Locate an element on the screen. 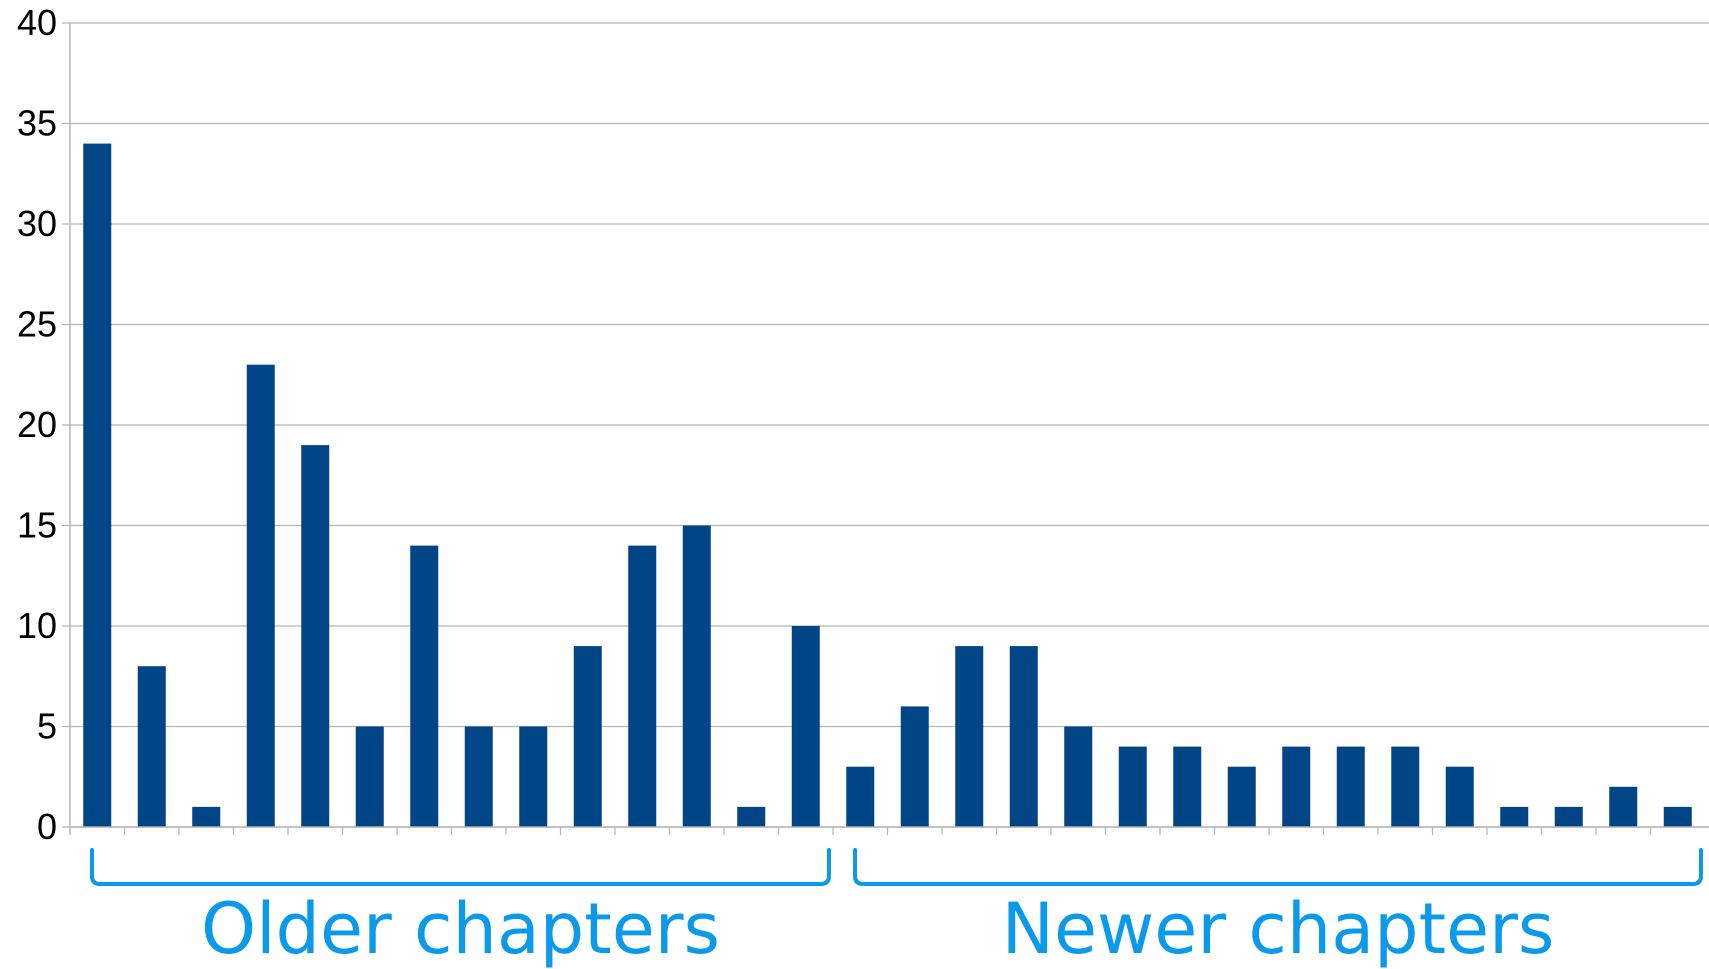 The width and height of the screenshot is (1709, 969). group-label: Newer chapters is located at coordinates (1278, 928).